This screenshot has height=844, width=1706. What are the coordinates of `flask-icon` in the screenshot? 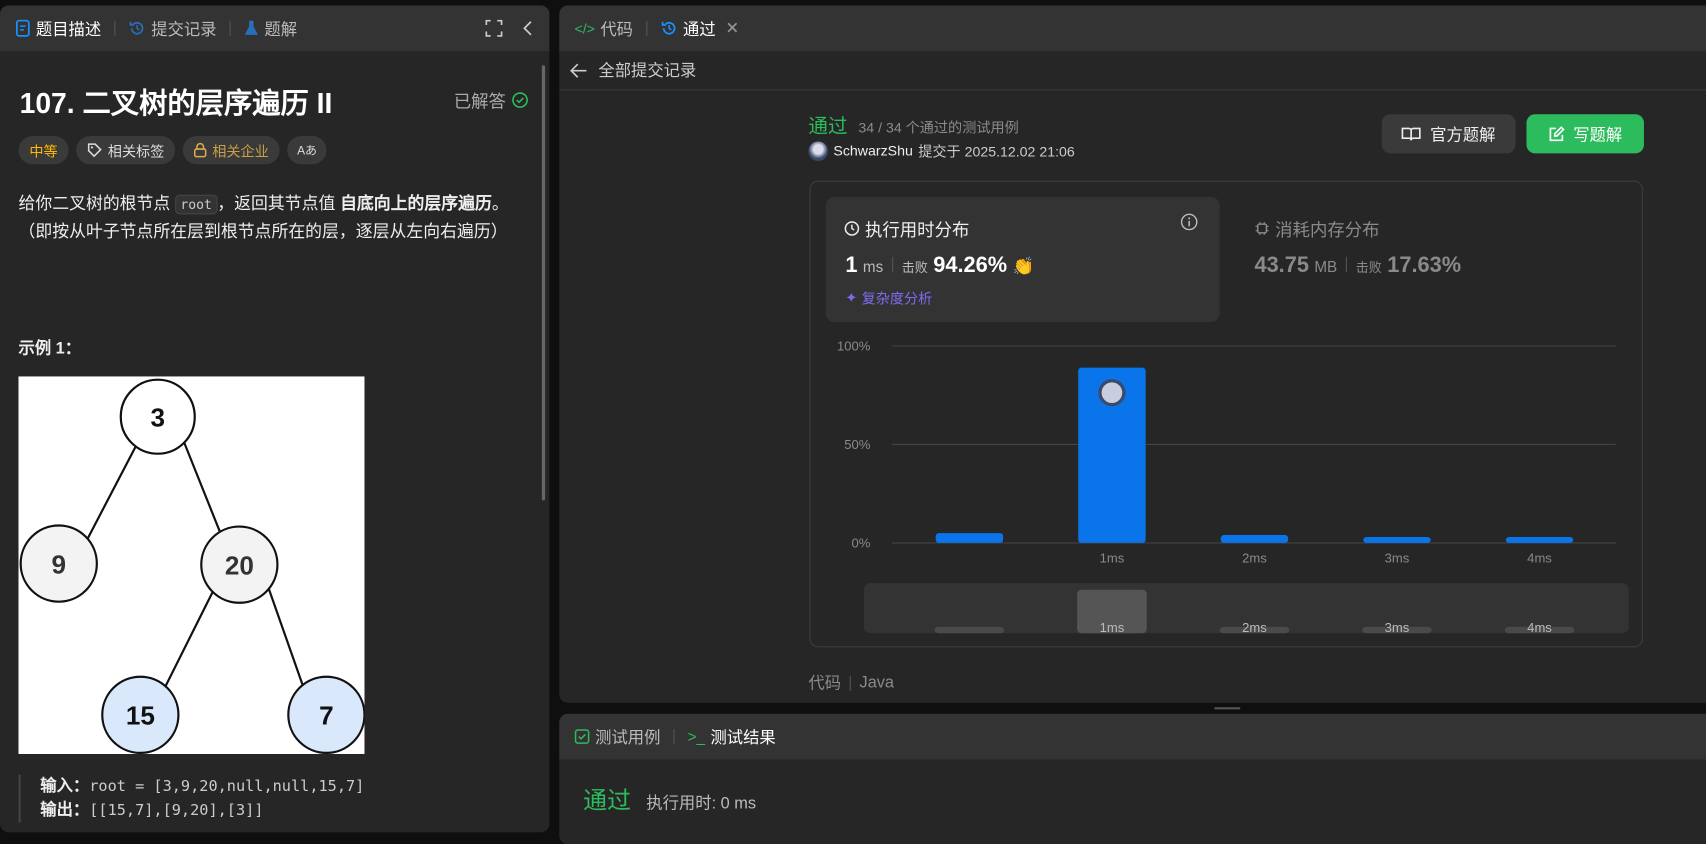 It's located at (251, 28).